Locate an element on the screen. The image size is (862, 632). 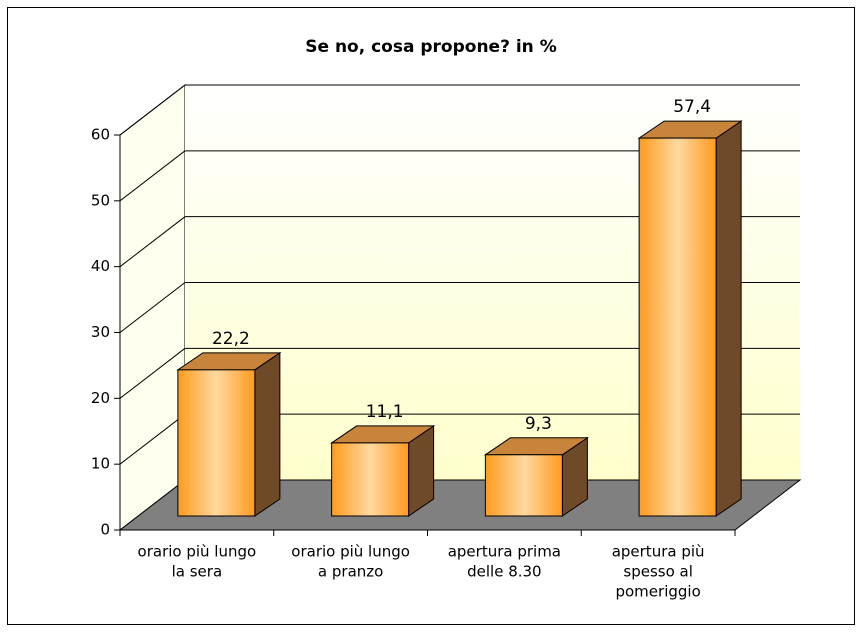
y-tick-label: 20 is located at coordinates (100, 398).